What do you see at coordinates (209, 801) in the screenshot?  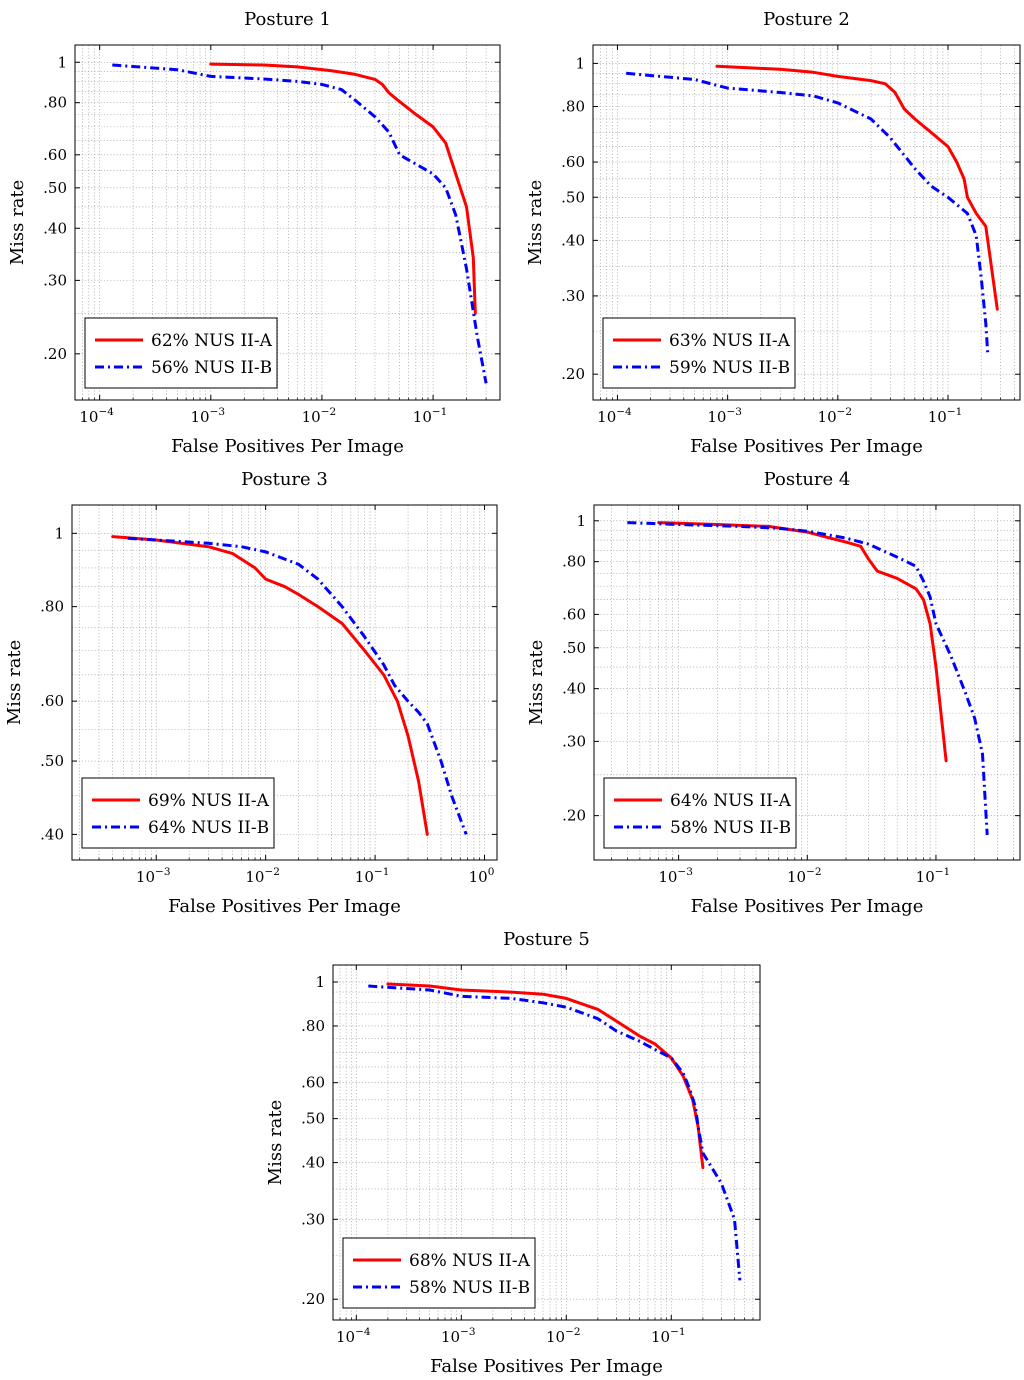 I see `legend-label: 69% NUS II-A` at bounding box center [209, 801].